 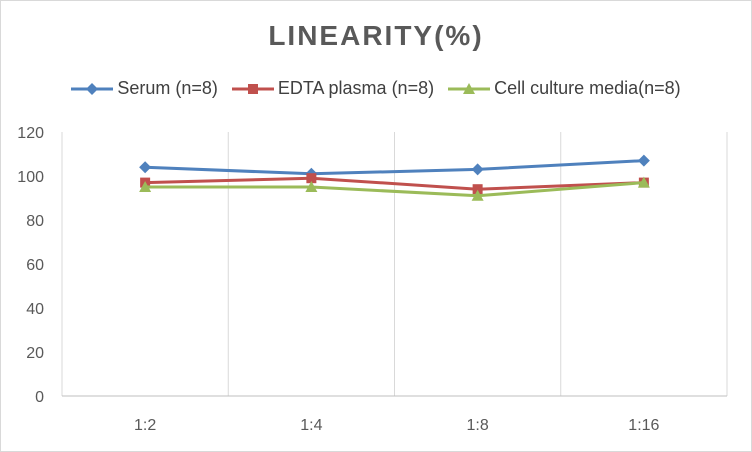 What do you see at coordinates (35, 353) in the screenshot?
I see `y-tick-label: 20` at bounding box center [35, 353].